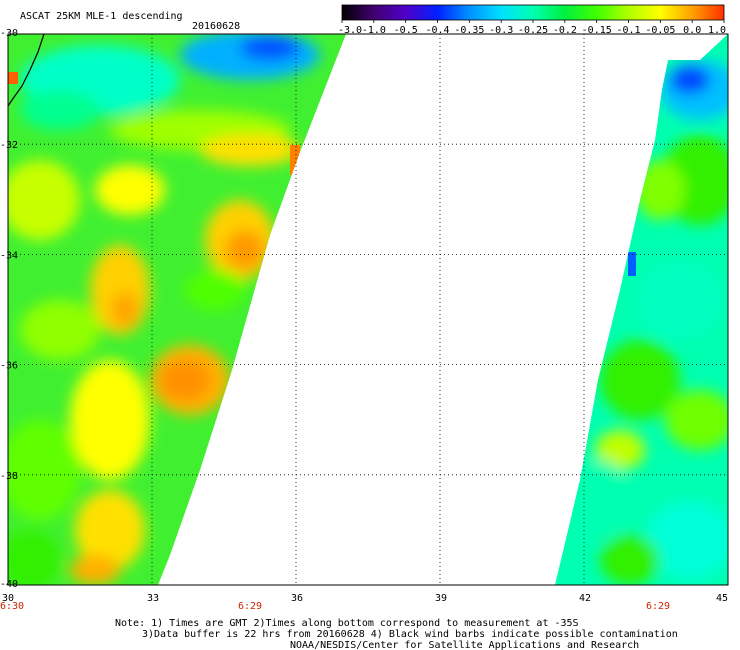  Describe the element at coordinates (438, 30) in the screenshot. I see `colorbar-tick-label: -0.4` at that location.